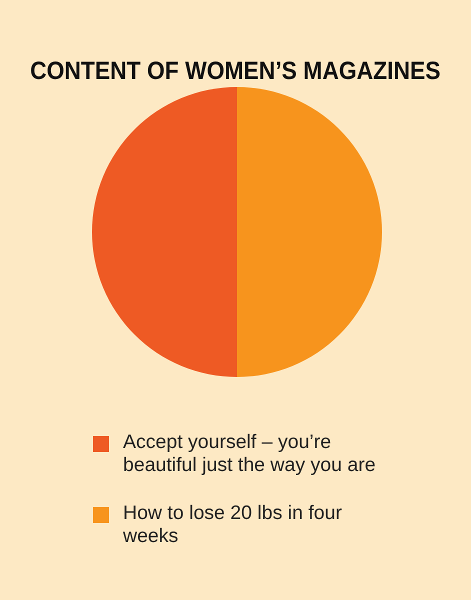 The width and height of the screenshot is (471, 600). What do you see at coordinates (235, 71) in the screenshot?
I see `chart-title: CONTENT OF WOMEN’S MAGAZINES` at bounding box center [235, 71].